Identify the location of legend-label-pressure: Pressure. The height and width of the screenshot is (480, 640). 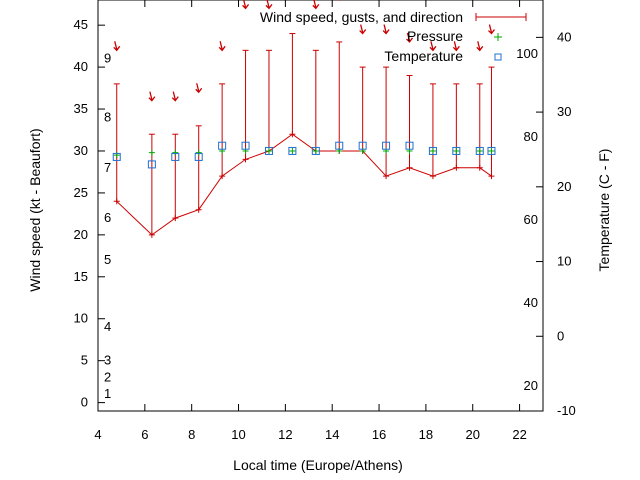
(435, 36).